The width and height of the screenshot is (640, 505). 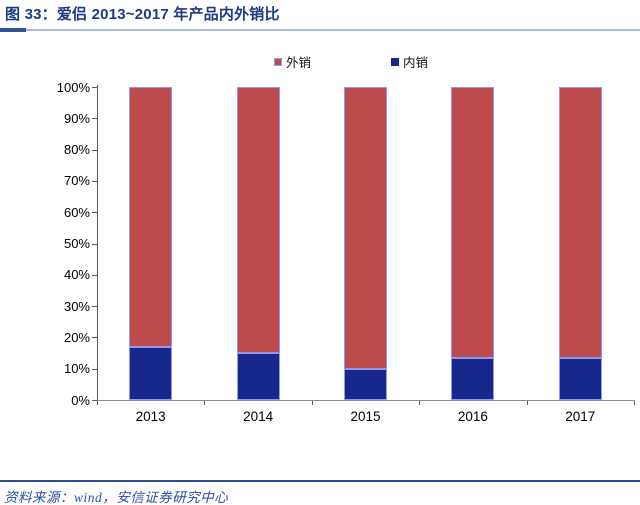 I want to click on source-note: 资料来源：wind，安信证券研究中心, so click(x=116, y=497).